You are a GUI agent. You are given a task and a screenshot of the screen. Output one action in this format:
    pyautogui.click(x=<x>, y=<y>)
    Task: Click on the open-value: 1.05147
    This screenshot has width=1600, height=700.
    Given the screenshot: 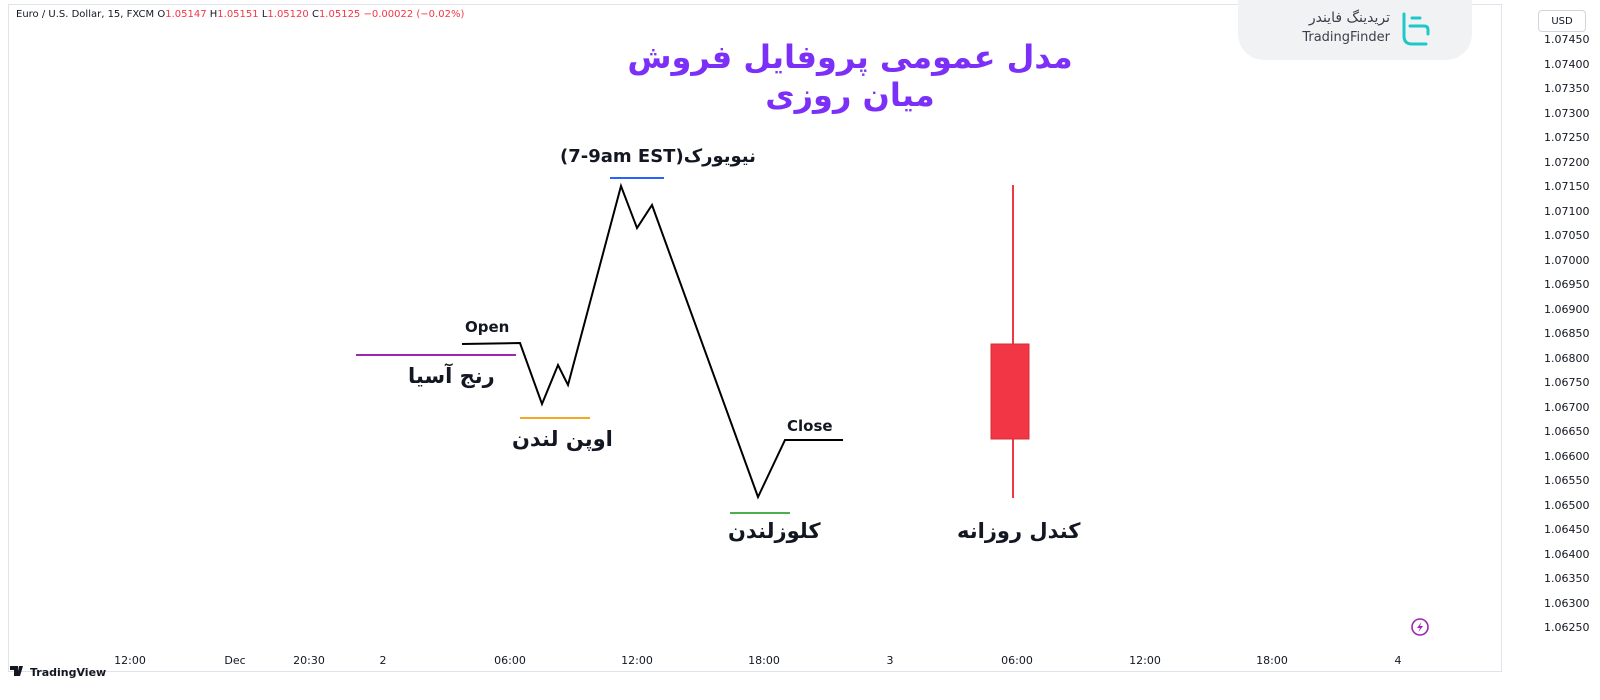 What is the action you would take?
    pyautogui.click(x=186, y=14)
    